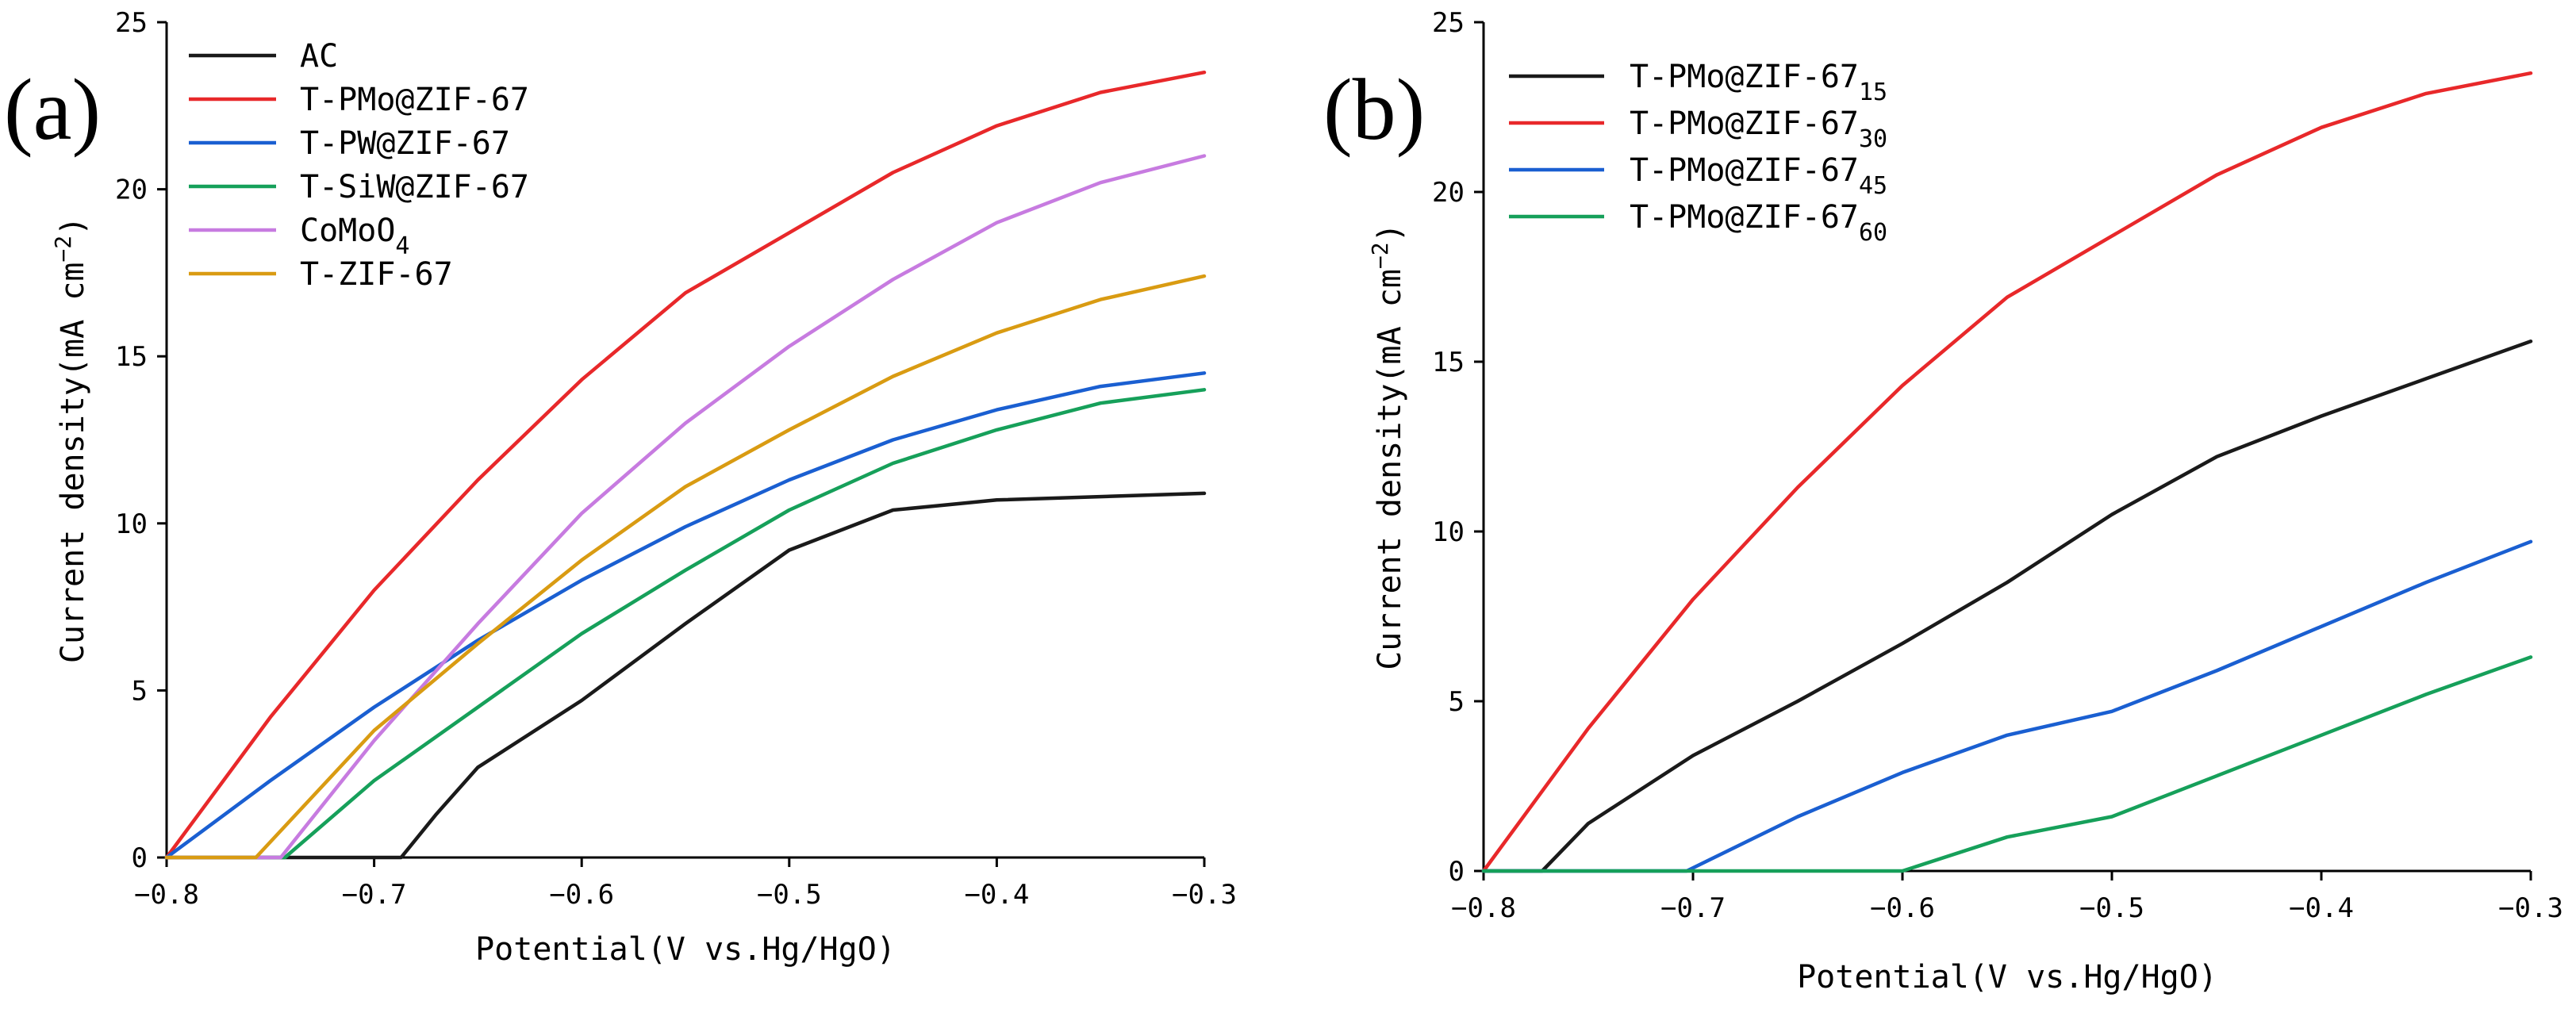  I want to click on legend-label: T-PMo@ZIF-6760, so click(1758, 223).